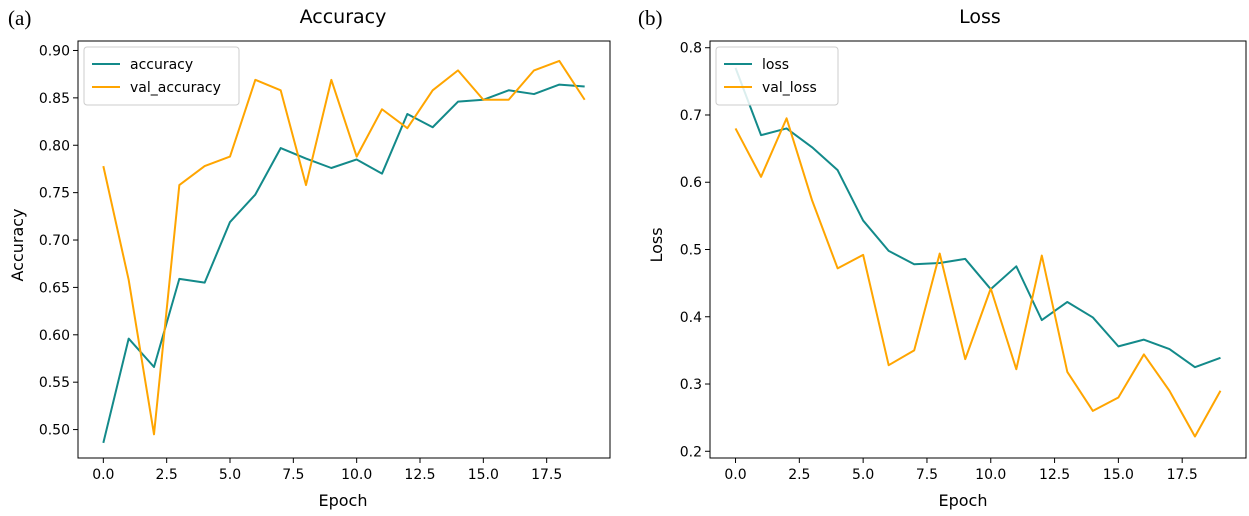  I want to click on loss-x-tick-label: 12.5, so click(1054, 475).